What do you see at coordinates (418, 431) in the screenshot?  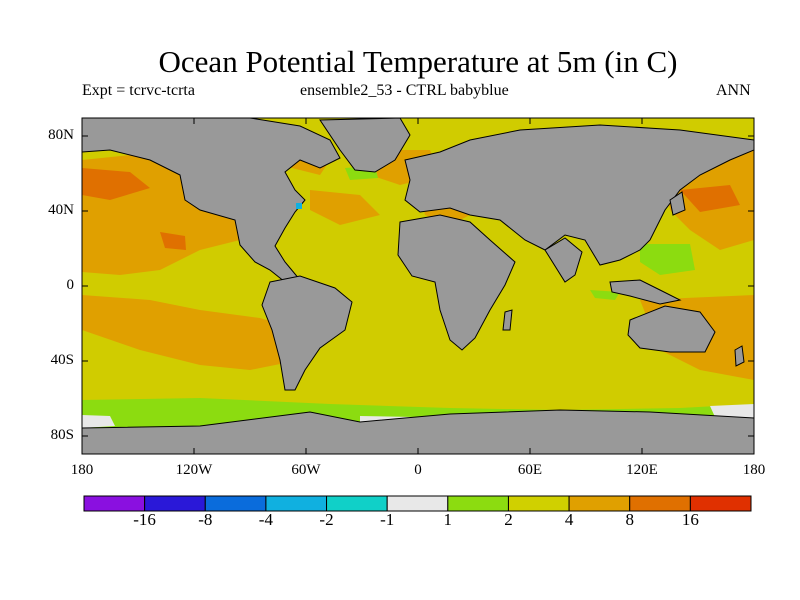 I see `antarctica` at bounding box center [418, 431].